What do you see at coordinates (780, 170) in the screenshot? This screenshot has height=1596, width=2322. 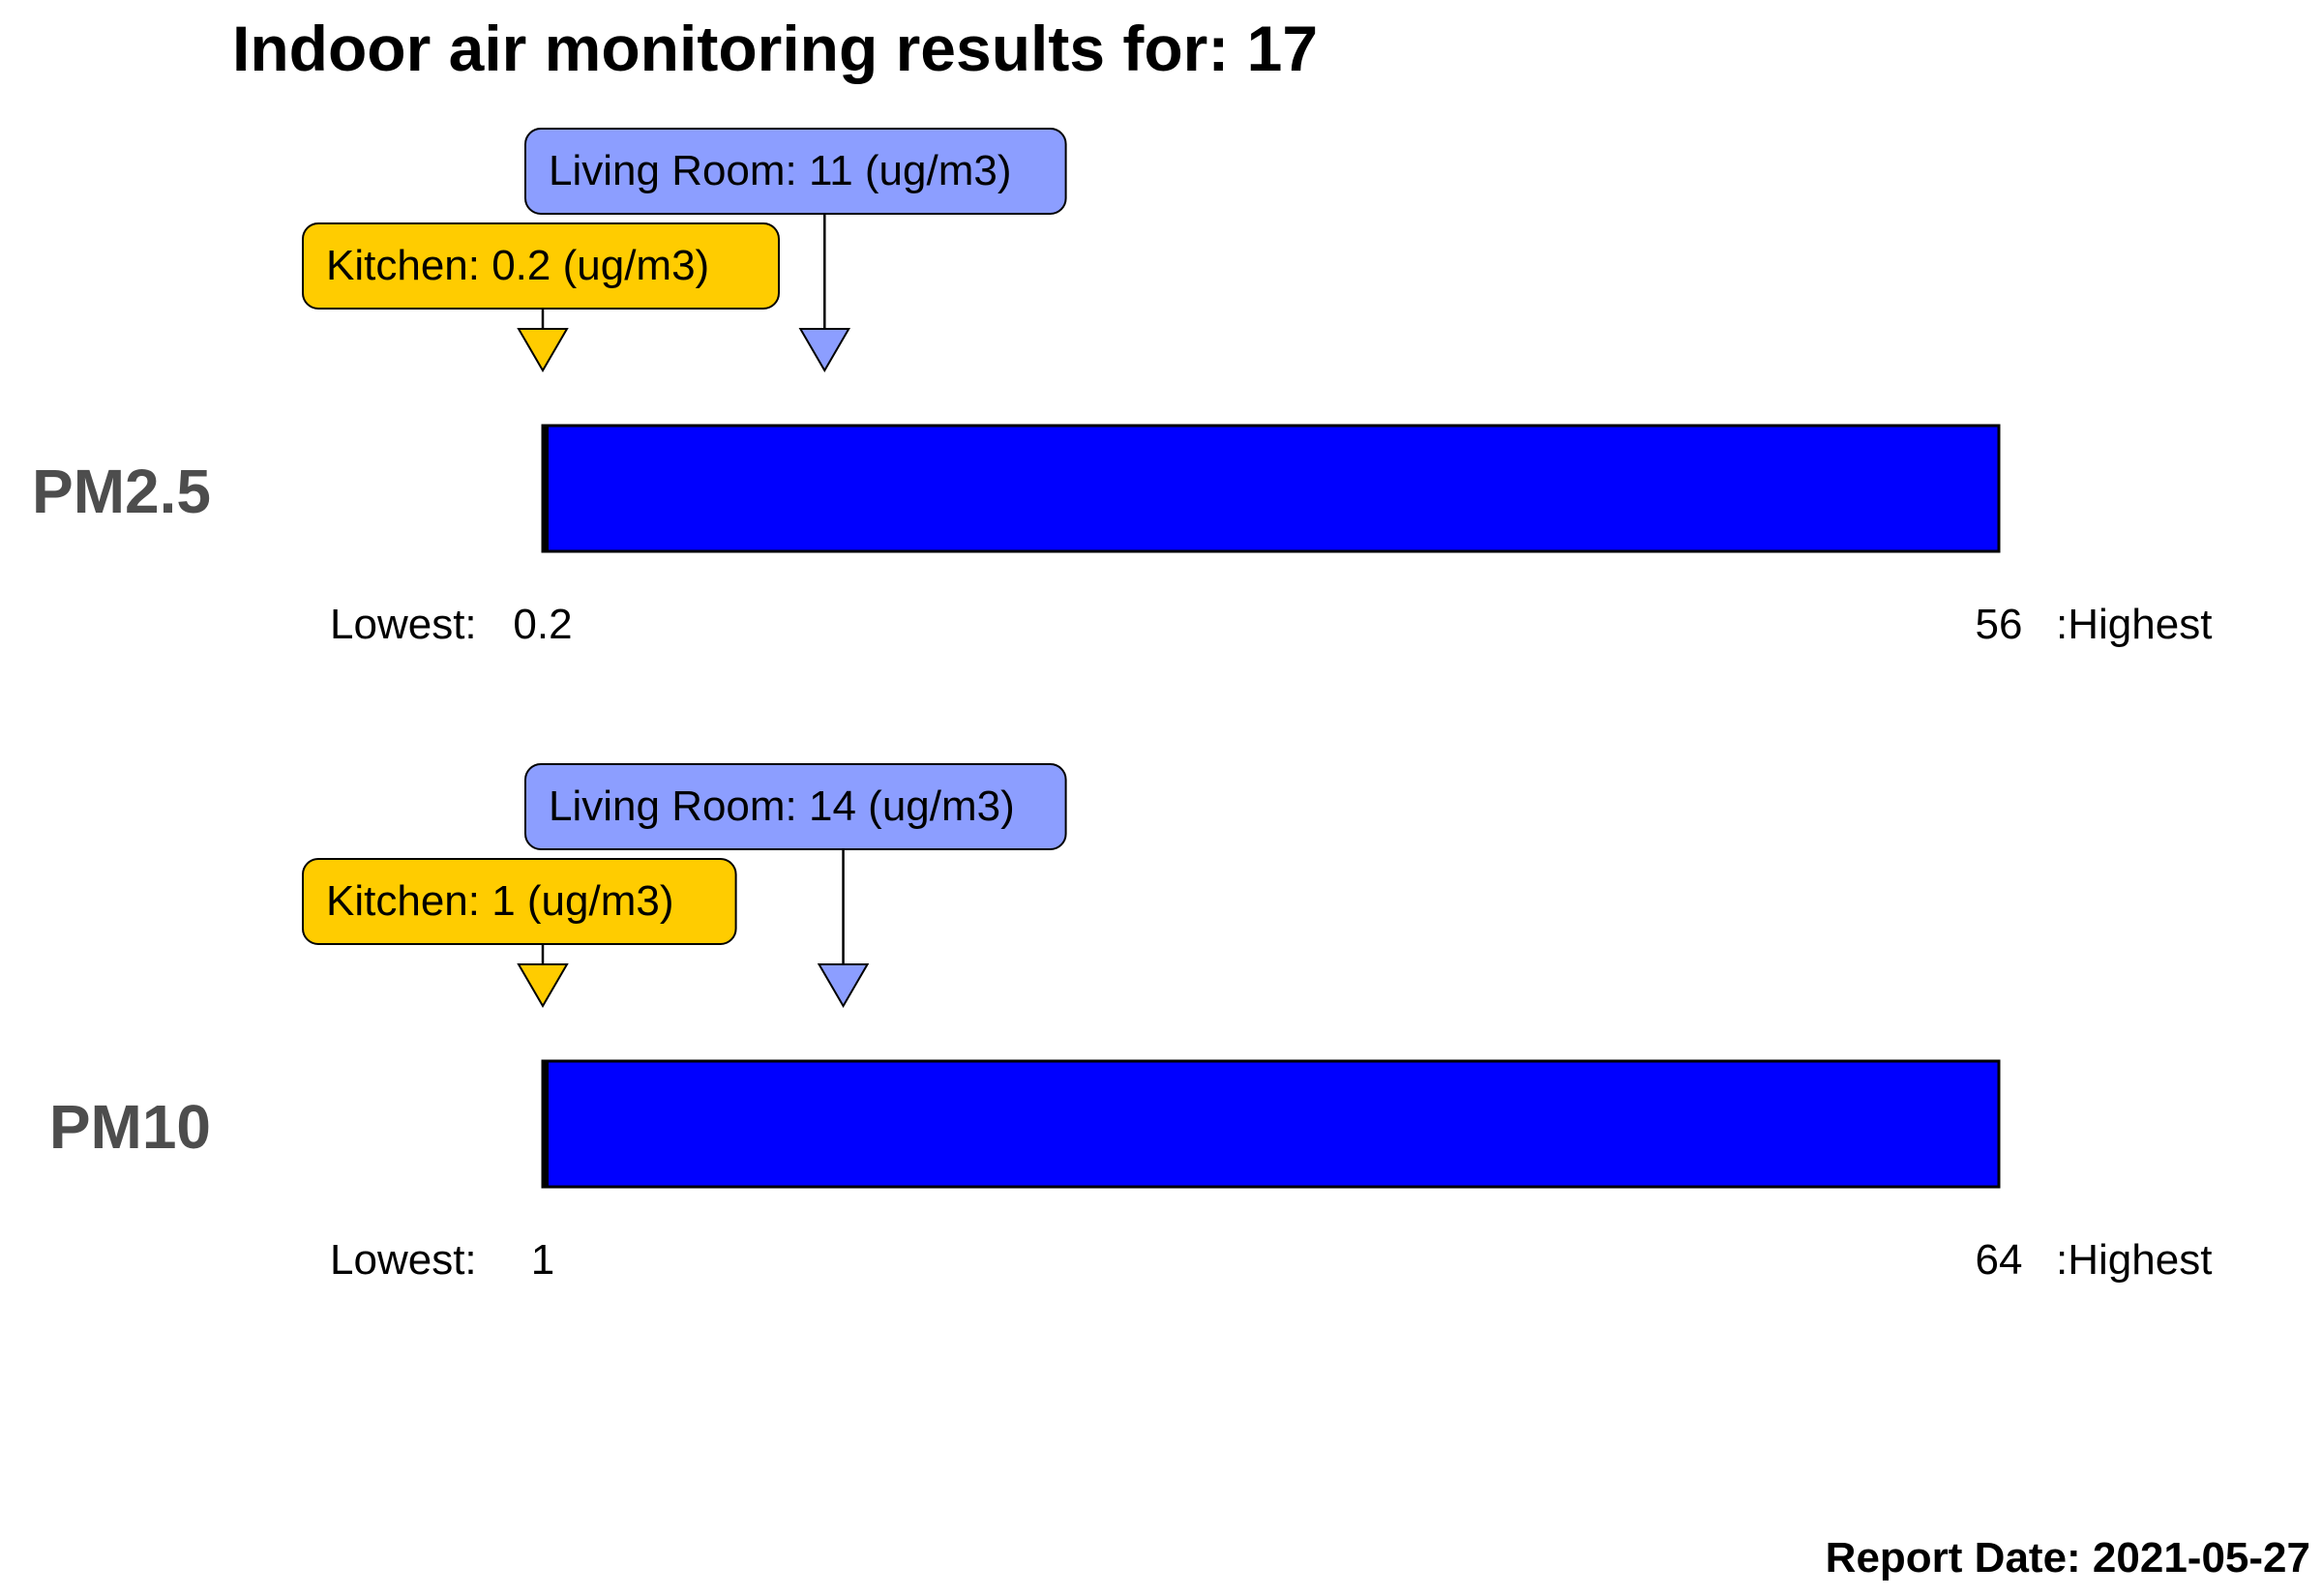 I see `pm2-5-living-room-callout-text: Living Room: 11 (ug/m3)` at bounding box center [780, 170].